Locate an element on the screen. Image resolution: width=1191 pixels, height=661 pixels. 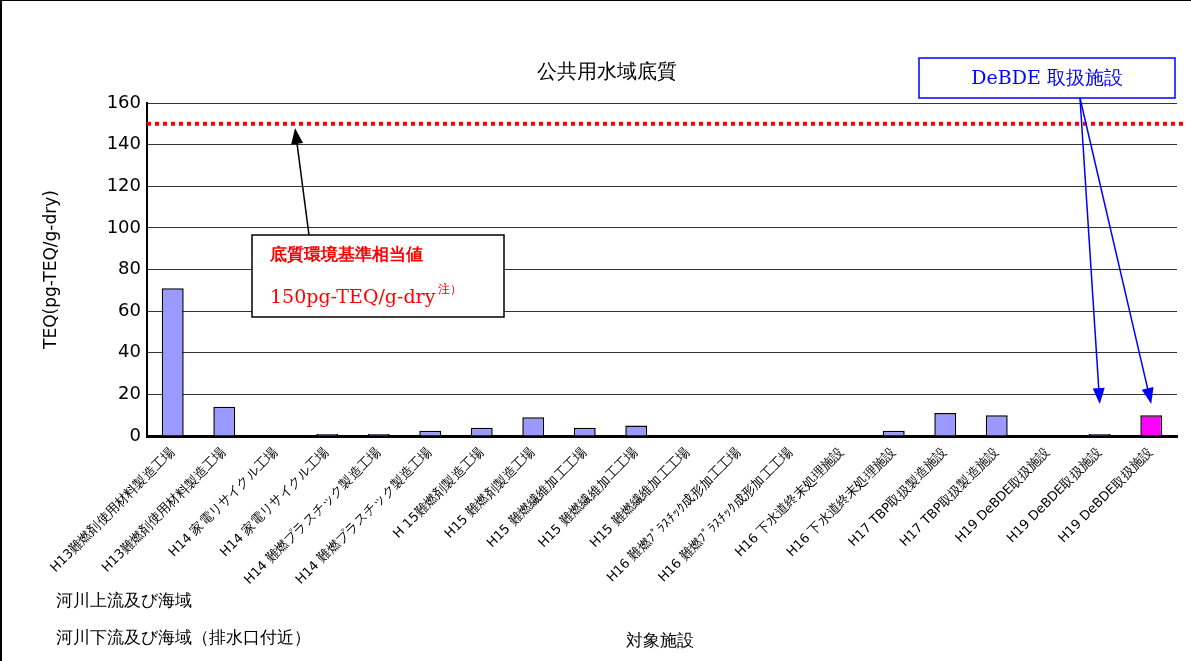
text: DeBDE 取扱施設 is located at coordinates (1047, 76).